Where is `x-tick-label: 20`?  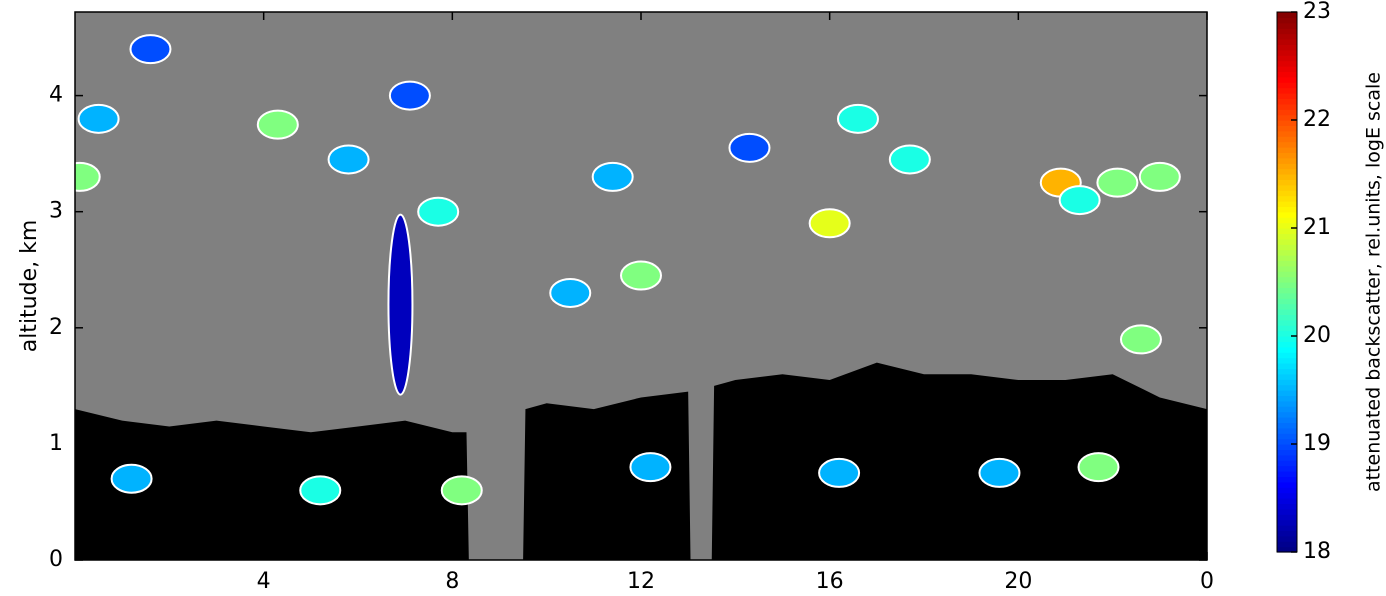
x-tick-label: 20 is located at coordinates (1018, 581).